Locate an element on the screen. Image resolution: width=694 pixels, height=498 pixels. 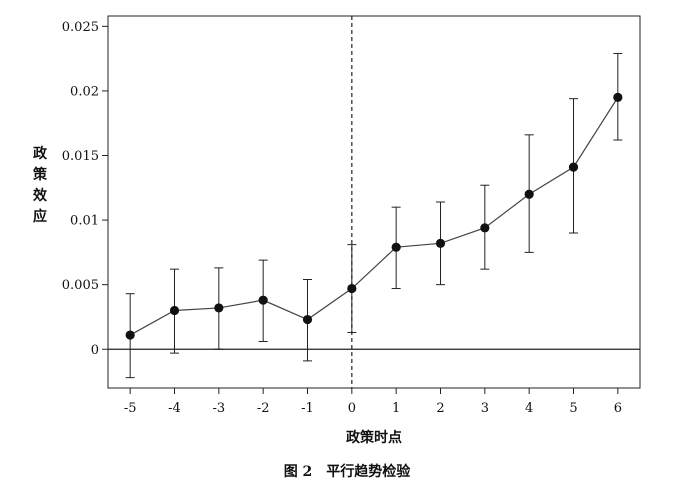
y-tick-label: 0.02 is located at coordinates (84, 91).